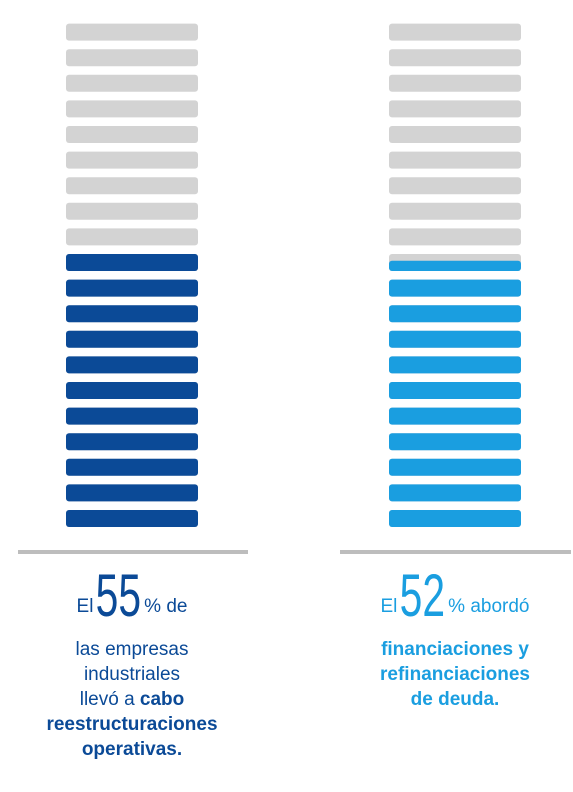 This screenshot has width=573, height=792. Describe the element at coordinates (423, 595) in the screenshot. I see `big-number: 52` at that location.